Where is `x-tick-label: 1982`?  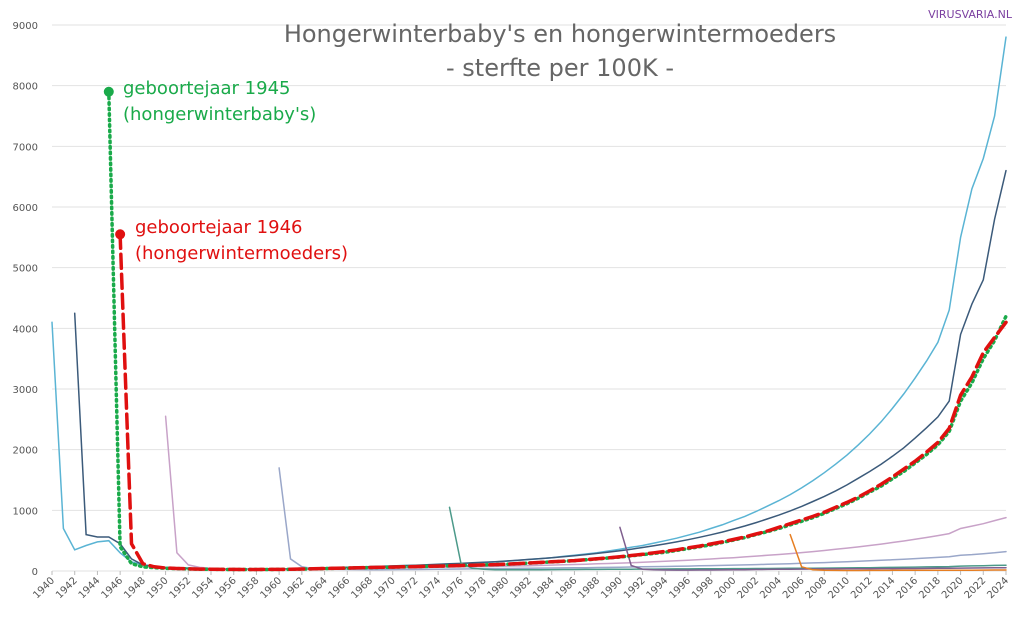 x-tick-label: 1982 is located at coordinates (521, 588).